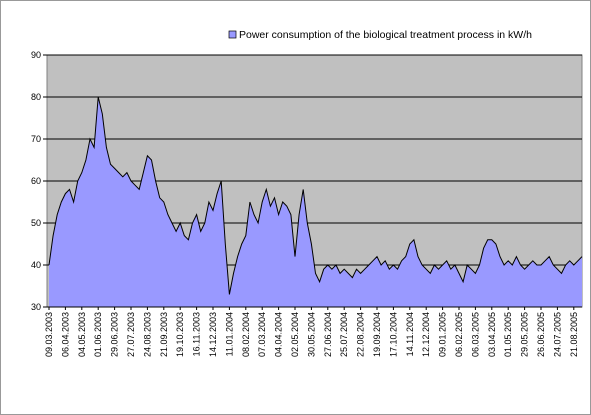 Image resolution: width=591 pixels, height=415 pixels. Describe the element at coordinates (295, 334) in the screenshot. I see `x-tick-label: 02.05.2004` at that location.